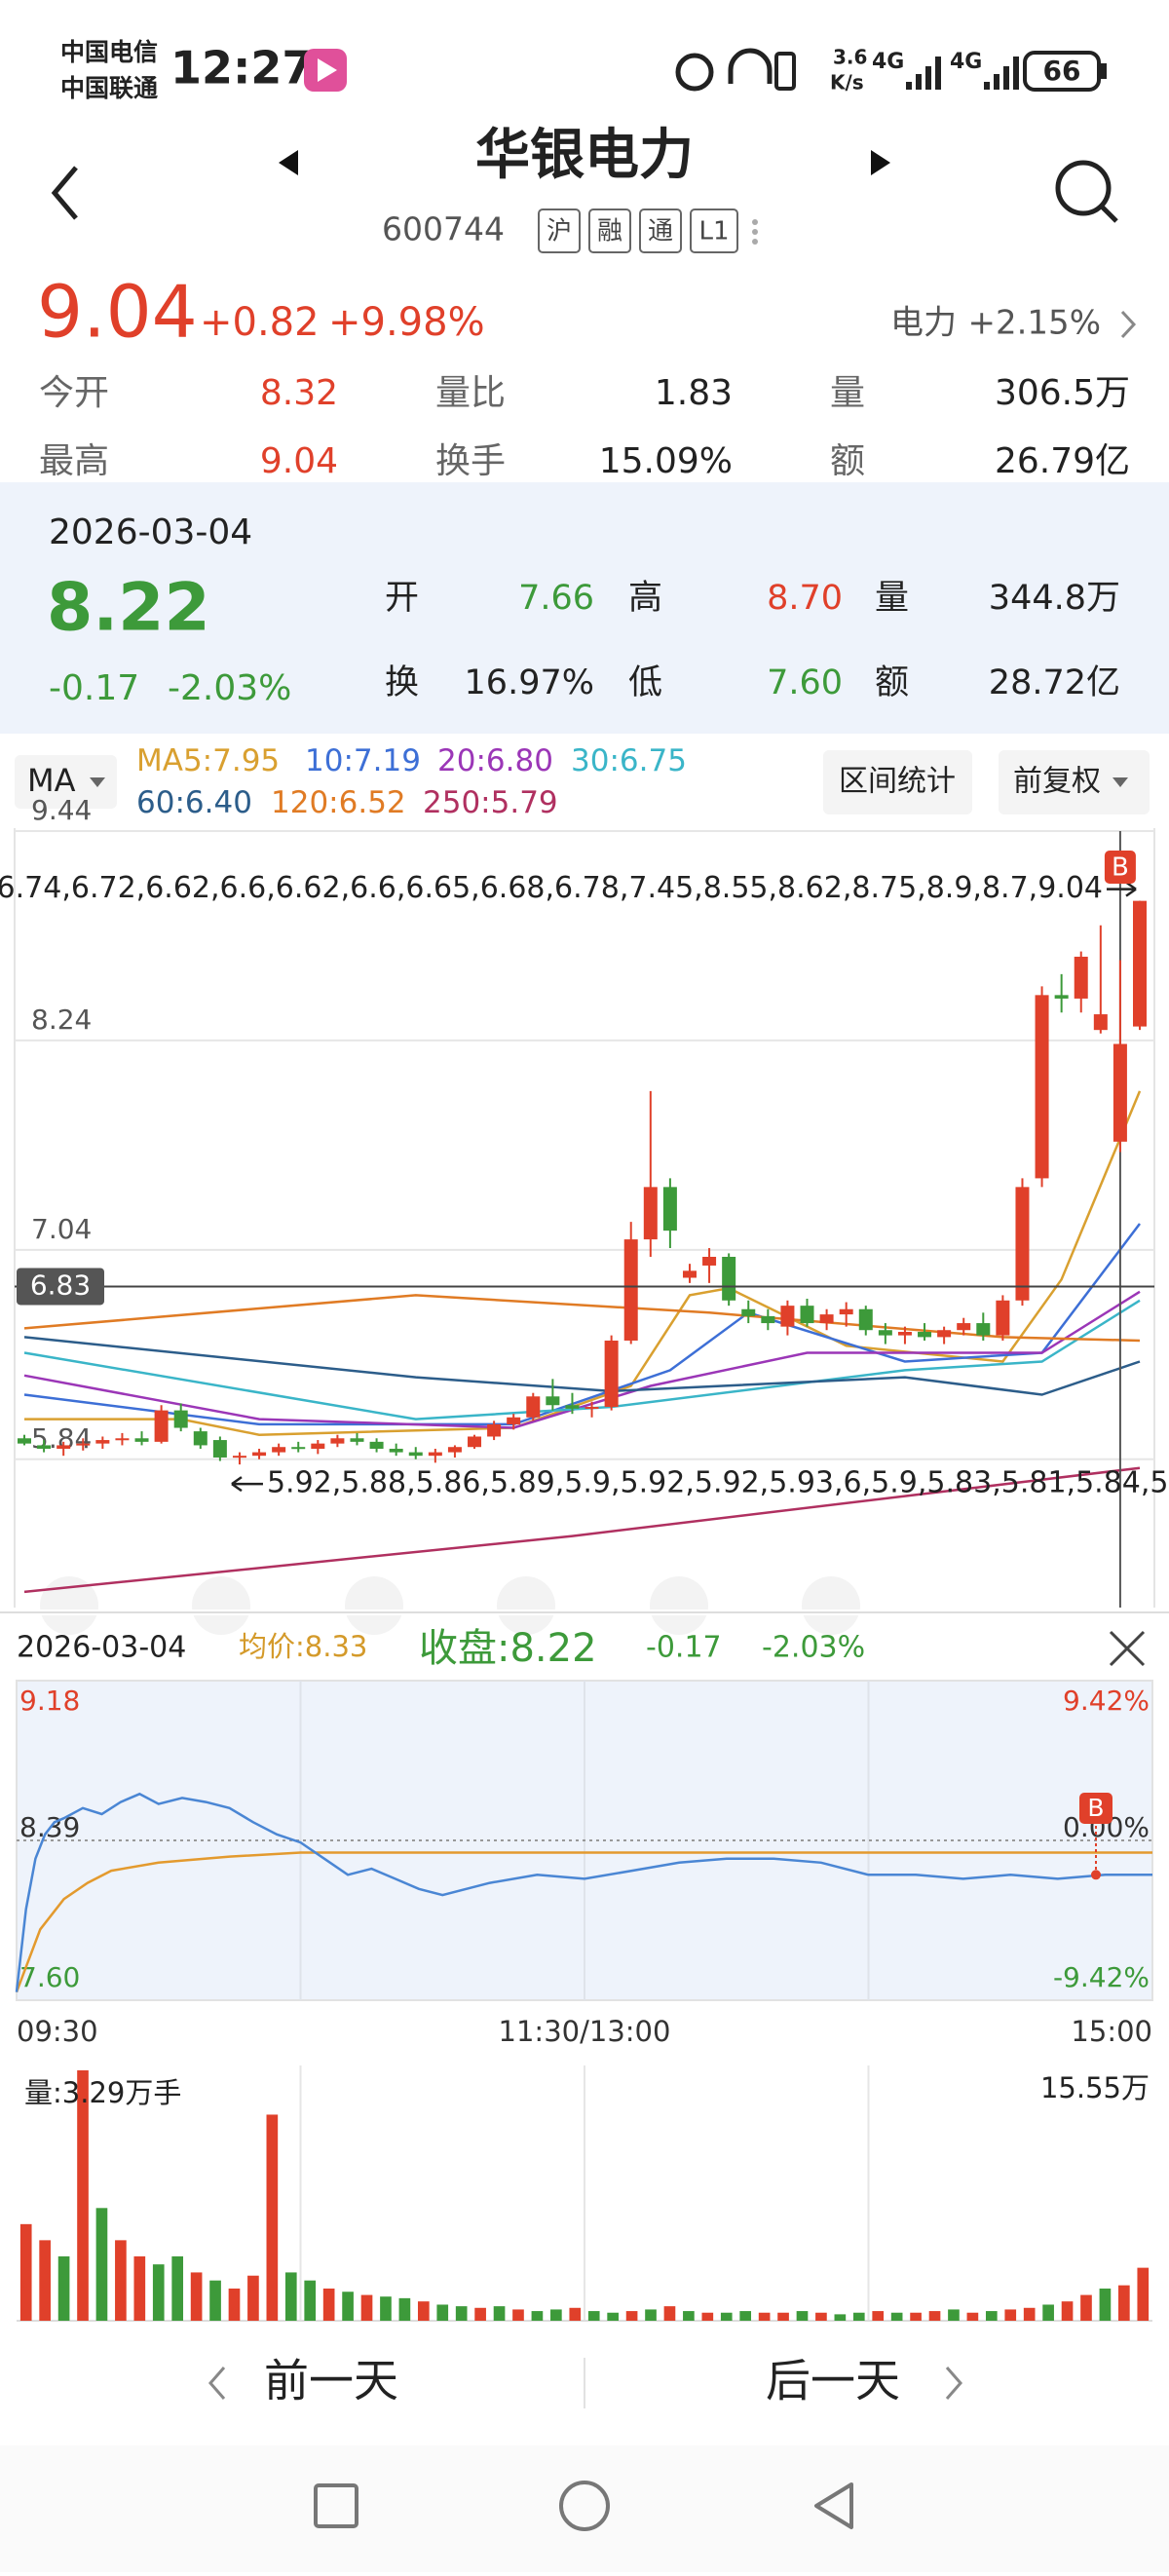 The height and width of the screenshot is (2576, 1169). What do you see at coordinates (43, 2092) in the screenshot?
I see `volume-label-text: 量:` at bounding box center [43, 2092].